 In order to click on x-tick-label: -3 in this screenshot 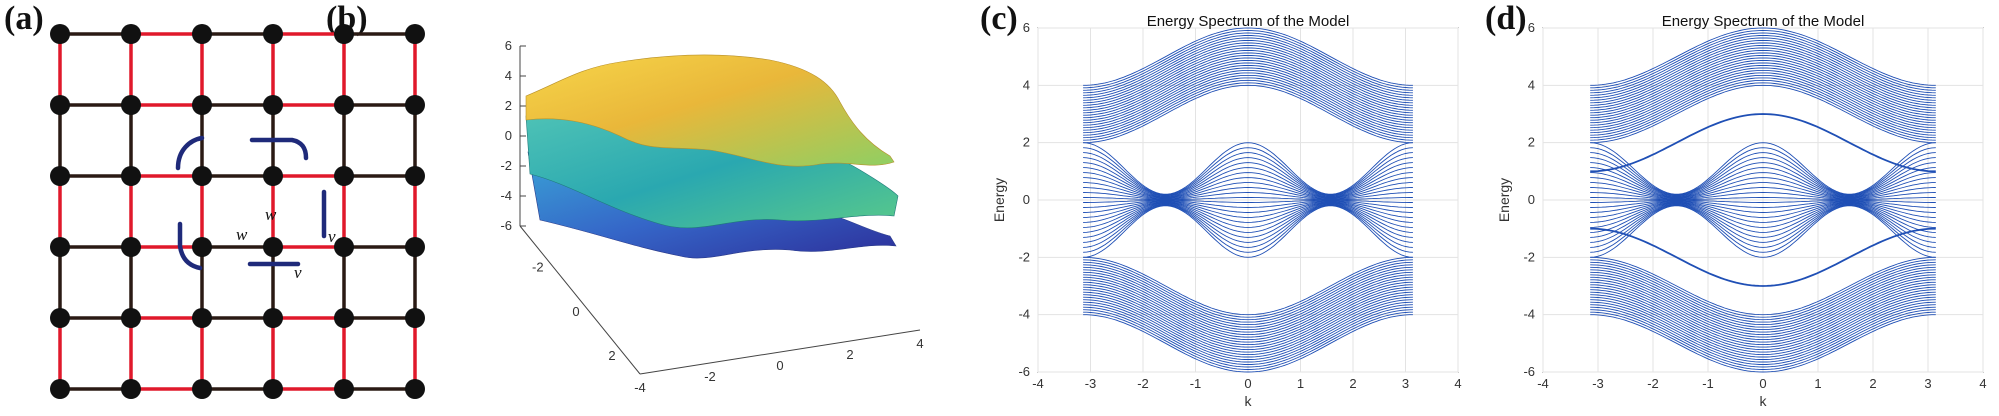, I will do `click(1598, 383)`.